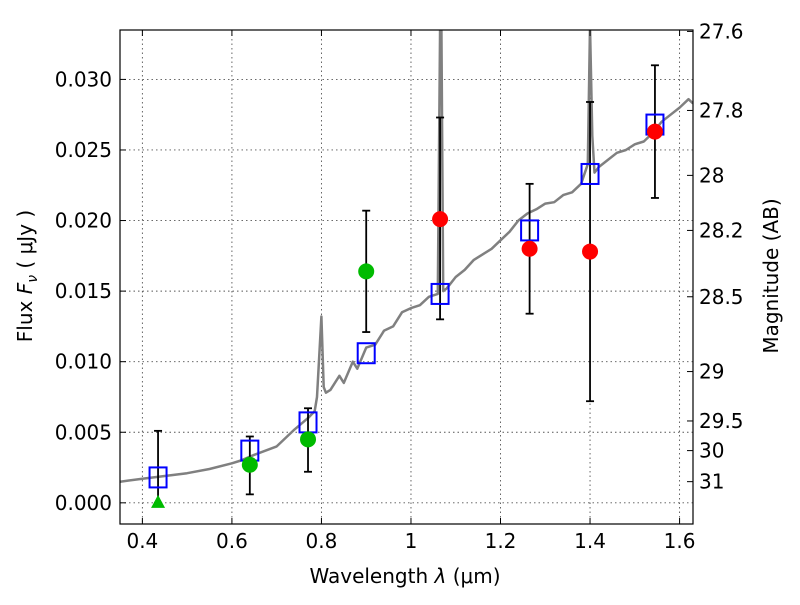  What do you see at coordinates (711, 451) in the screenshot?
I see `y2-tick-label: 30` at bounding box center [711, 451].